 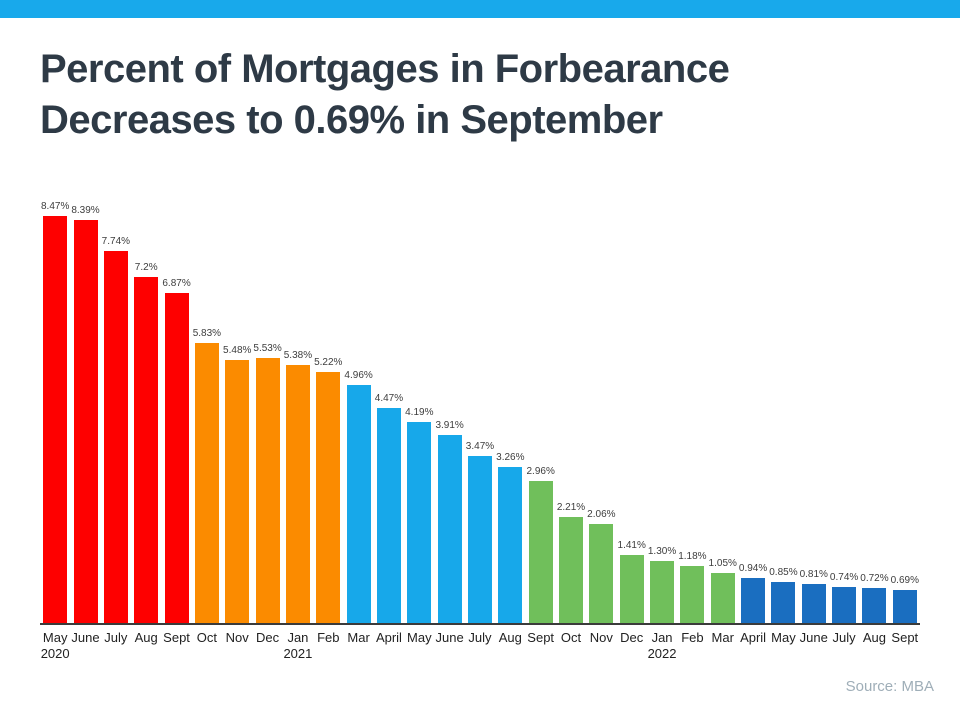 What do you see at coordinates (692, 556) in the screenshot?
I see `bar-value-label: 1.18%` at bounding box center [692, 556].